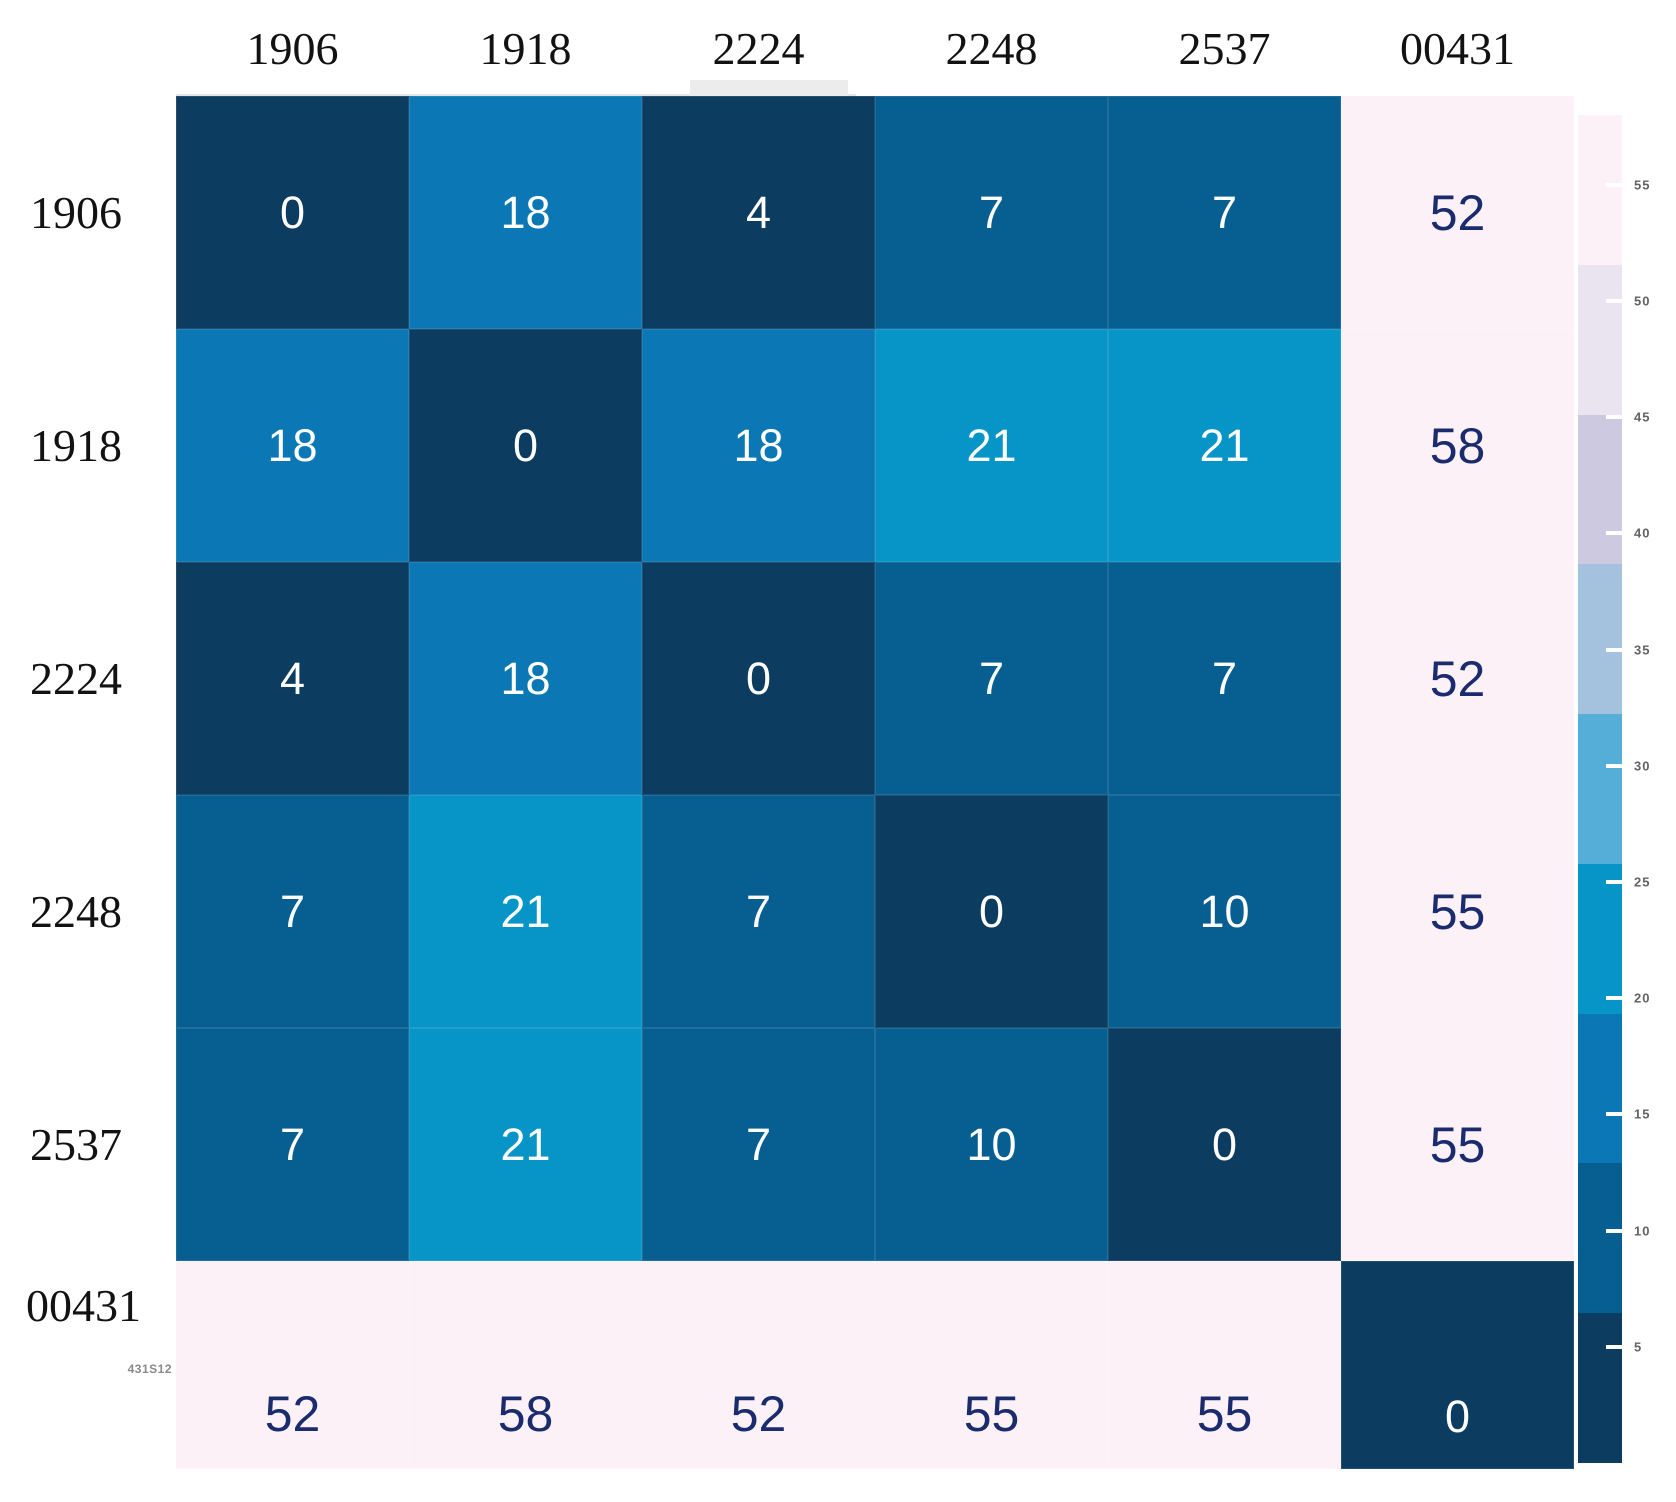  What do you see at coordinates (525, 911) in the screenshot?
I see `cell-2248-1918: 21` at bounding box center [525, 911].